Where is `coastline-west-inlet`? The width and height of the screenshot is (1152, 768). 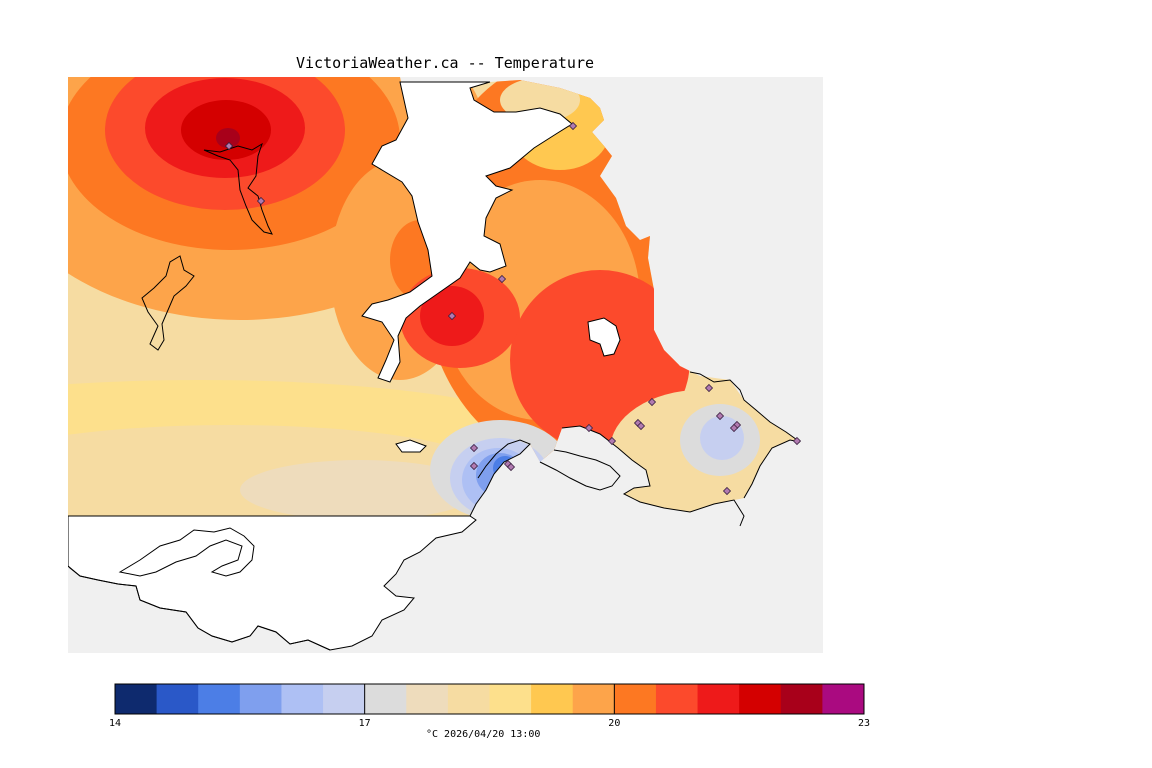
coastline-west-inlet is located at coordinates (168, 303).